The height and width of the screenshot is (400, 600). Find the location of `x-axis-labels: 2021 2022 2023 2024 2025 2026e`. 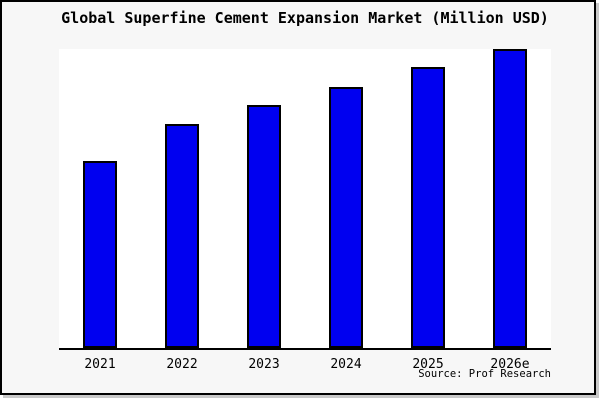

x-axis-labels: 2021 2022 2023 2024 2025 2026e is located at coordinates (305, 364).